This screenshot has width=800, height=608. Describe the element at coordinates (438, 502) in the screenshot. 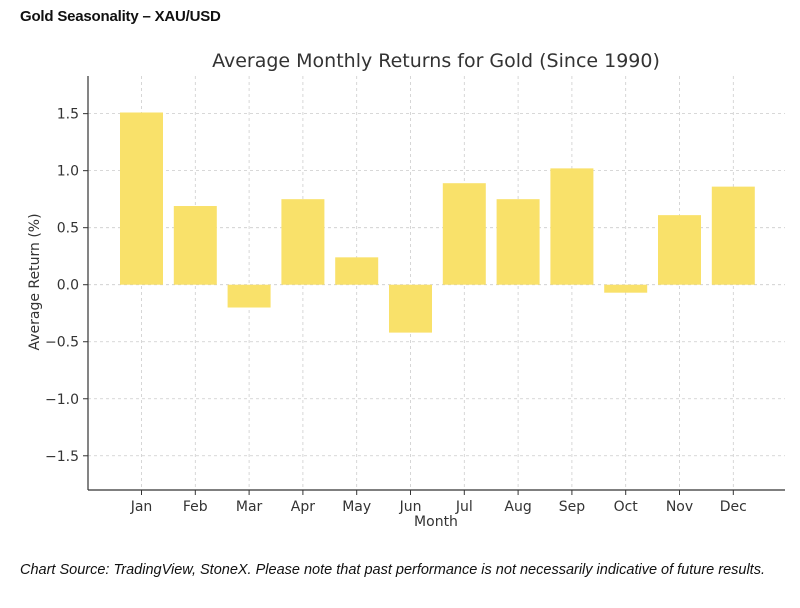

I see `x-axis-ticks: Jan Feb Mar Apr May Jun Jul Aug Sep Oct Nov Dec` at that location.